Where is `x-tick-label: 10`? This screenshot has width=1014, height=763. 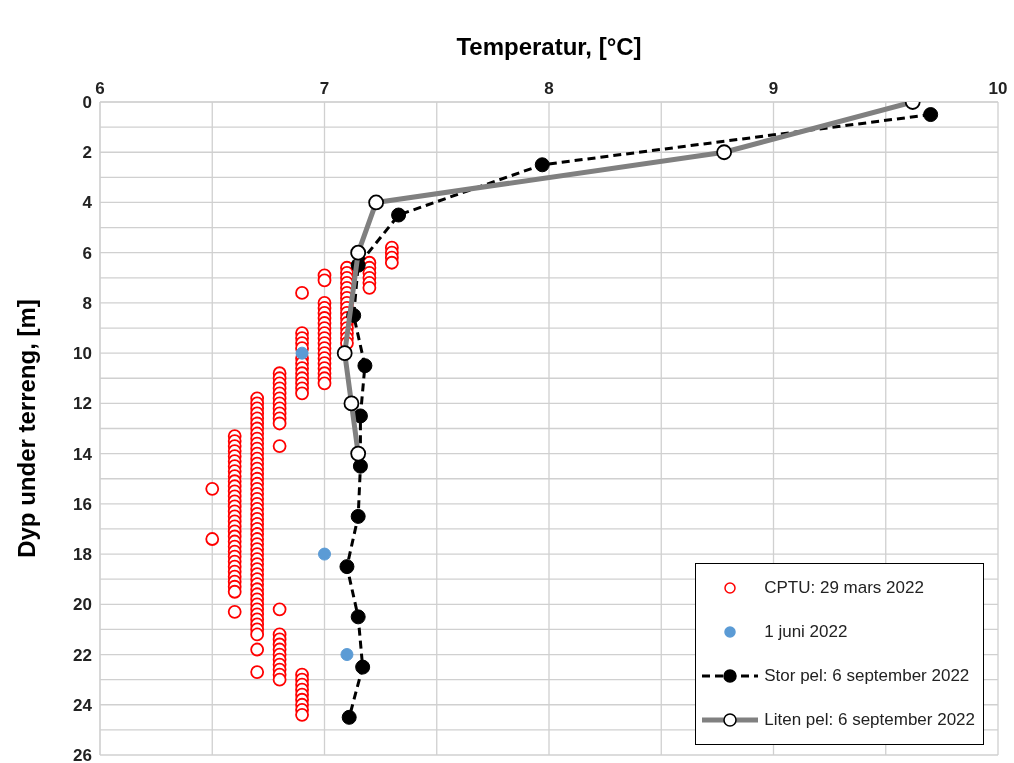 x-tick-label: 10 is located at coordinates (998, 88).